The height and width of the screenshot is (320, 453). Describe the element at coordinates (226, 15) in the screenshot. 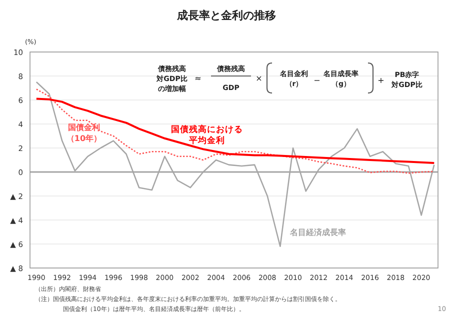

I see `chart-title: 成長率と金利の推移` at that location.